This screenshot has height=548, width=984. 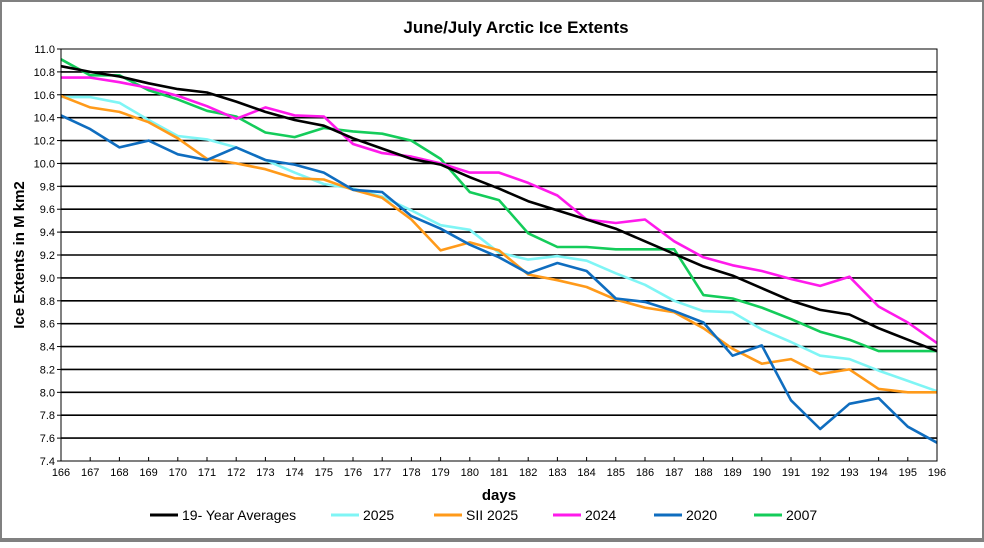 I want to click on y-tick-label: 10.6, so click(x=44, y=96).